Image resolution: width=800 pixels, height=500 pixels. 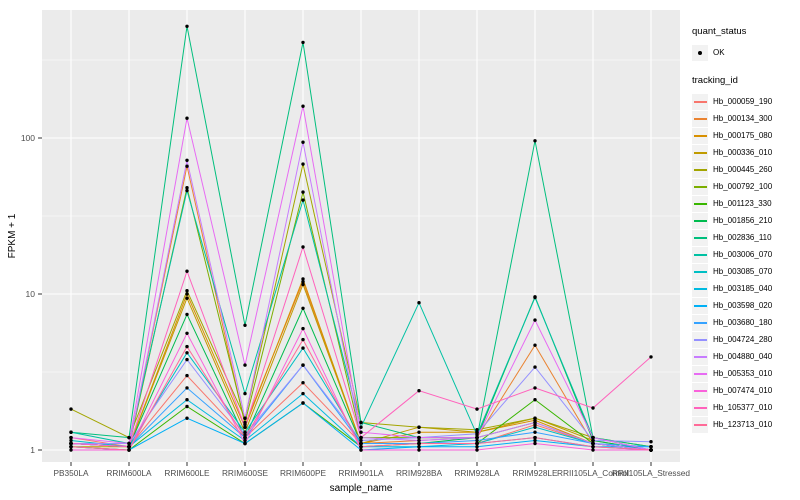 What do you see at coordinates (745, 424) in the screenshot?
I see `legend-item-Hb_123713_010: Hb_123713_010` at bounding box center [745, 424].